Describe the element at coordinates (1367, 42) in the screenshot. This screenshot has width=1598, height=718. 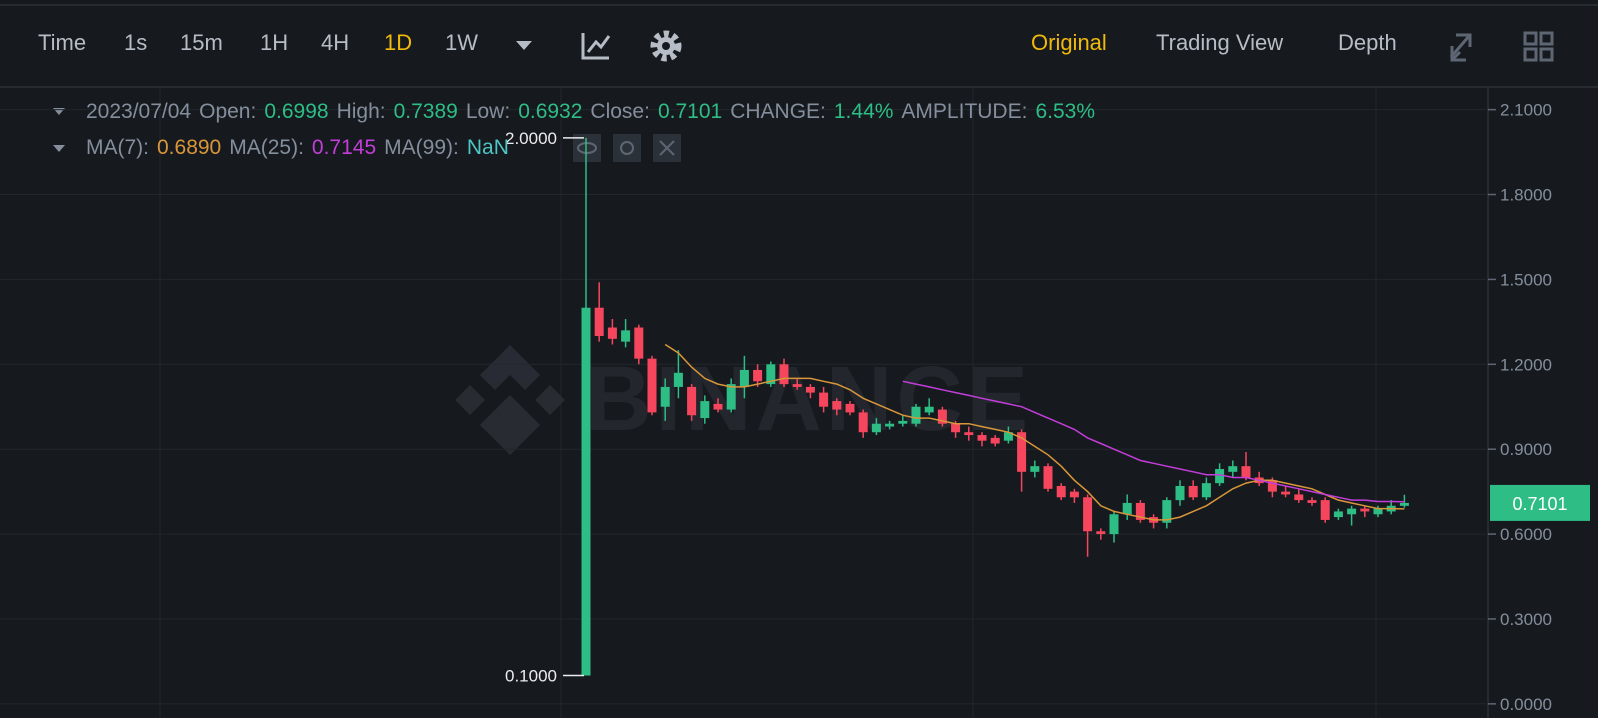
I see `view-tab: Depth` at that location.